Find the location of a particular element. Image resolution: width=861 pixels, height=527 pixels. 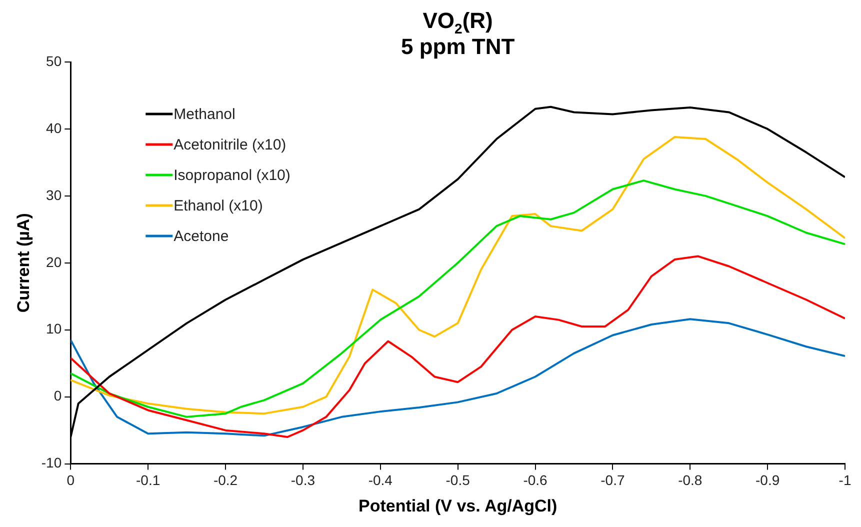

x-tick-label: -1 is located at coordinates (845, 480).